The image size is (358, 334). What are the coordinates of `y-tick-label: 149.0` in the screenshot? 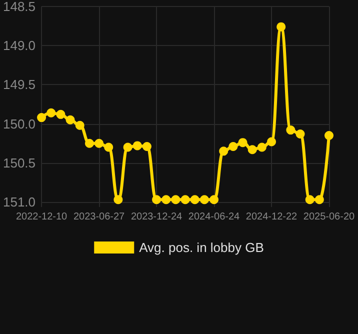 It's located at (19, 46).